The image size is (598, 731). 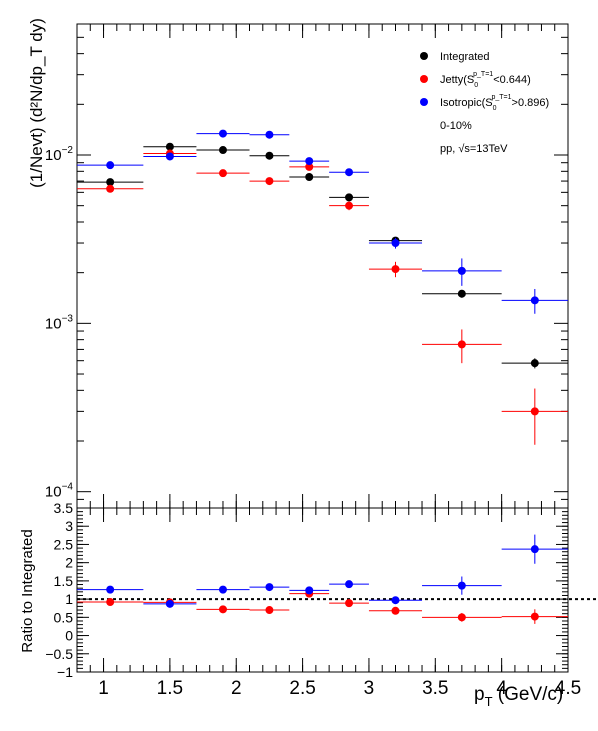 What do you see at coordinates (65, 672) in the screenshot?
I see `bottom-y-tick-label: −1` at bounding box center [65, 672].